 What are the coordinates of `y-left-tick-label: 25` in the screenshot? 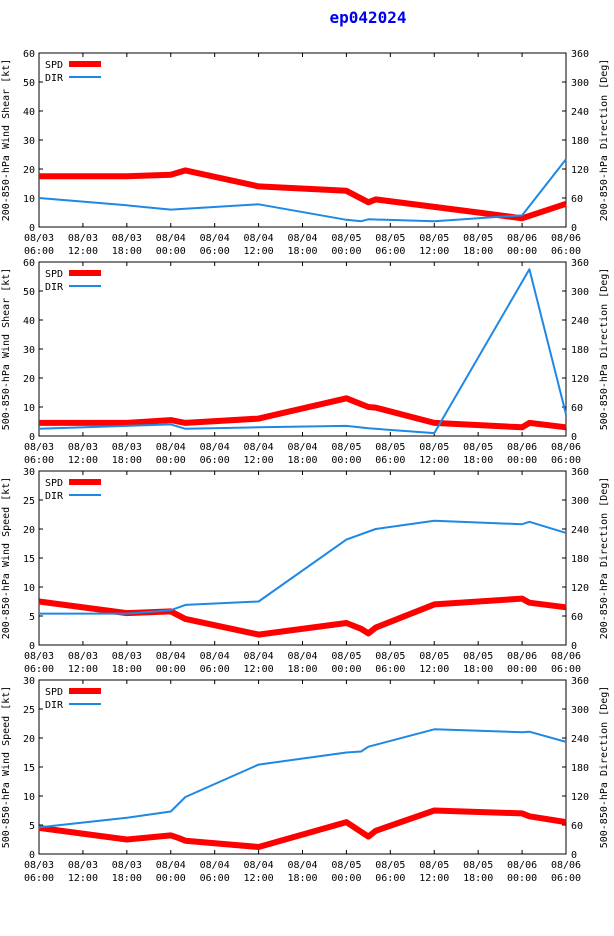 It's located at (29, 501).